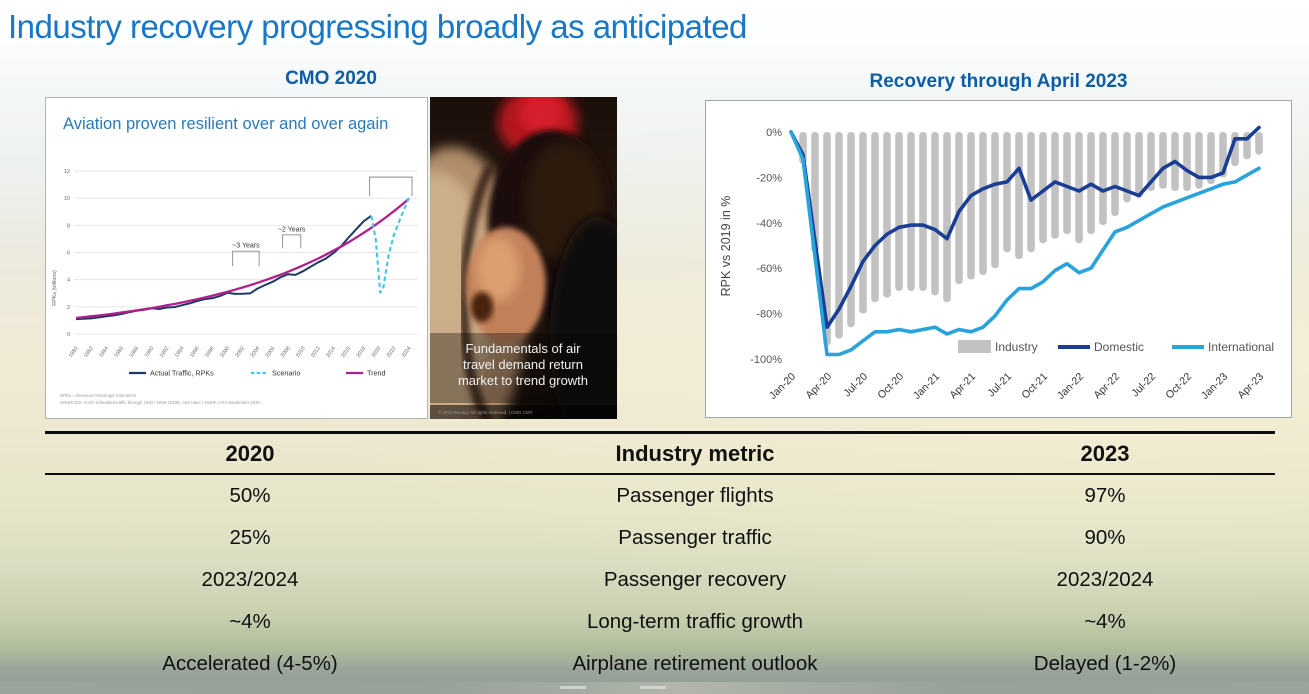  I want to click on svg-text: -80%, so click(769, 315).